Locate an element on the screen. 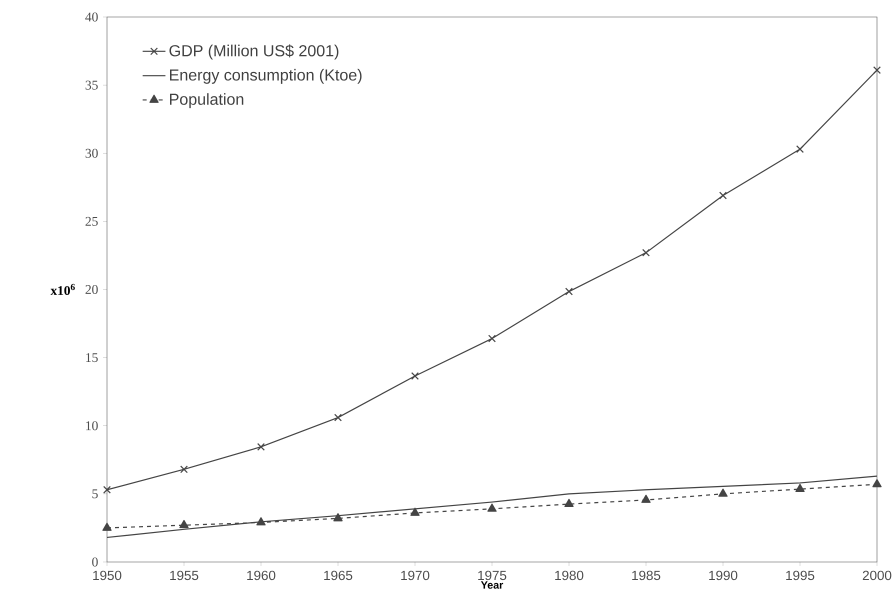  y-tick-label: 10 is located at coordinates (92, 425).